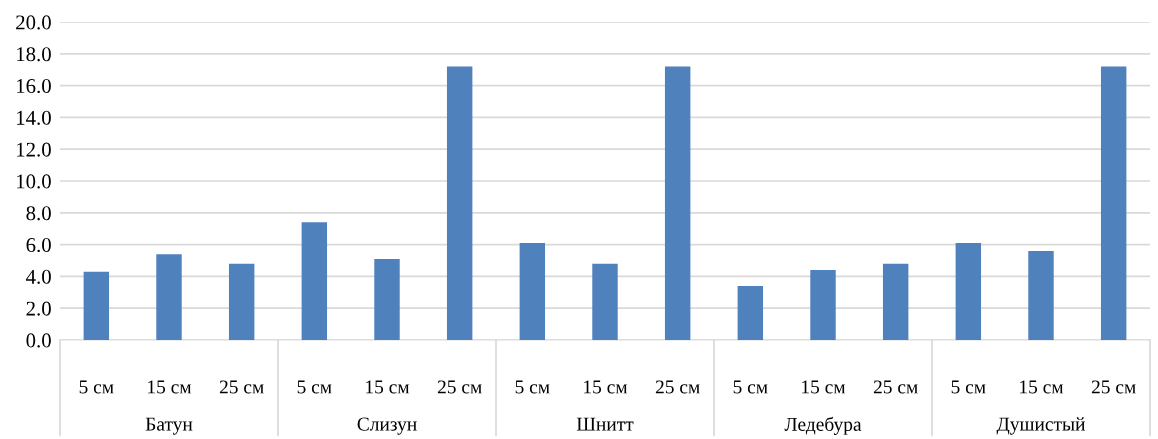  Describe the element at coordinates (34, 181) in the screenshot. I see `y-tick-label: 10.0` at that location.